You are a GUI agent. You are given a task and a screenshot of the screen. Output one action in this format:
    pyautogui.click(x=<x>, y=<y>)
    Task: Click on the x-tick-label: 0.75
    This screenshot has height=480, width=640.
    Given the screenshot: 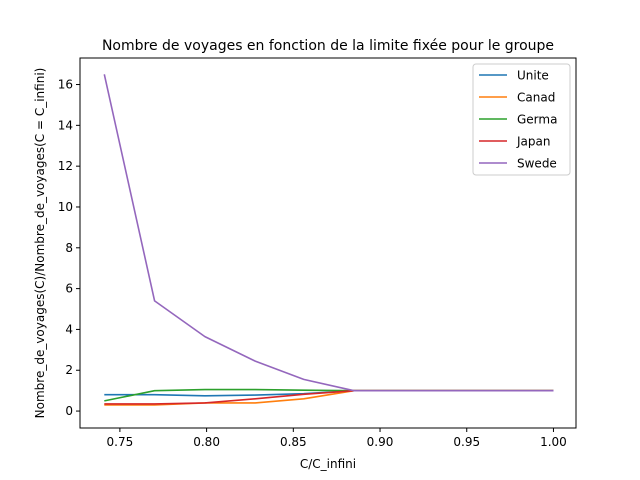 What is the action you would take?
    pyautogui.click(x=120, y=442)
    